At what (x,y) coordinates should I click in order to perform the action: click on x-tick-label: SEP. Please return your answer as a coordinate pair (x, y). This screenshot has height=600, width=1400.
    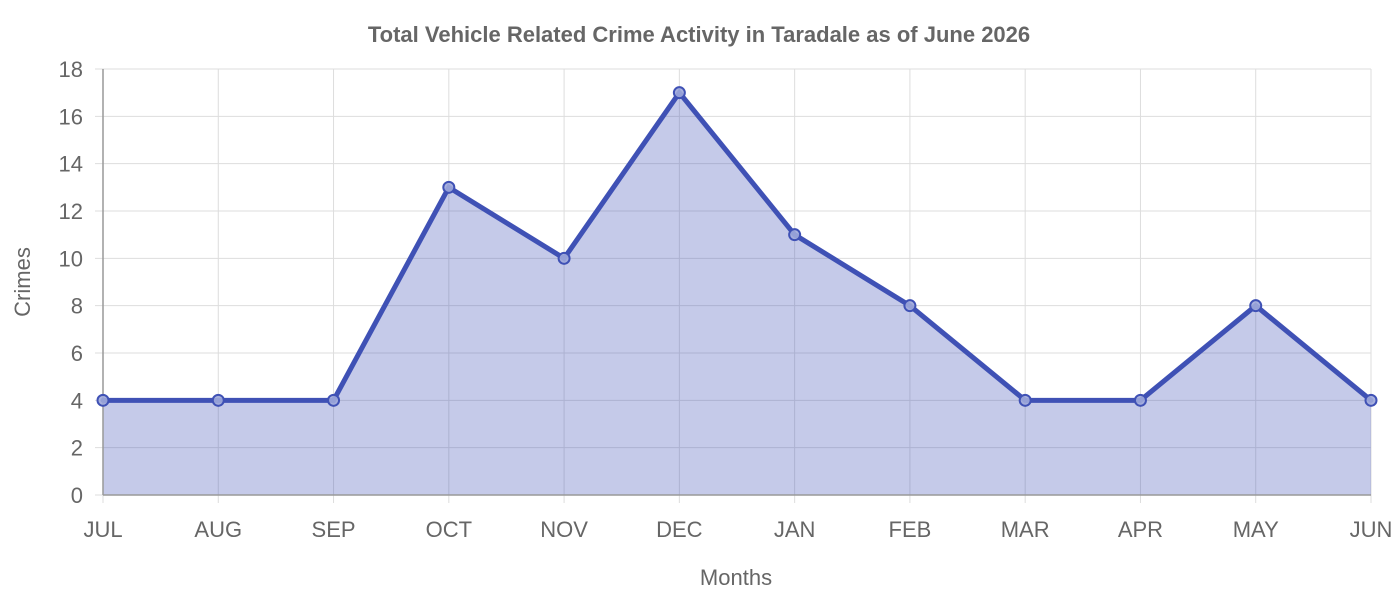
    Looking at the image, I should click on (334, 529).